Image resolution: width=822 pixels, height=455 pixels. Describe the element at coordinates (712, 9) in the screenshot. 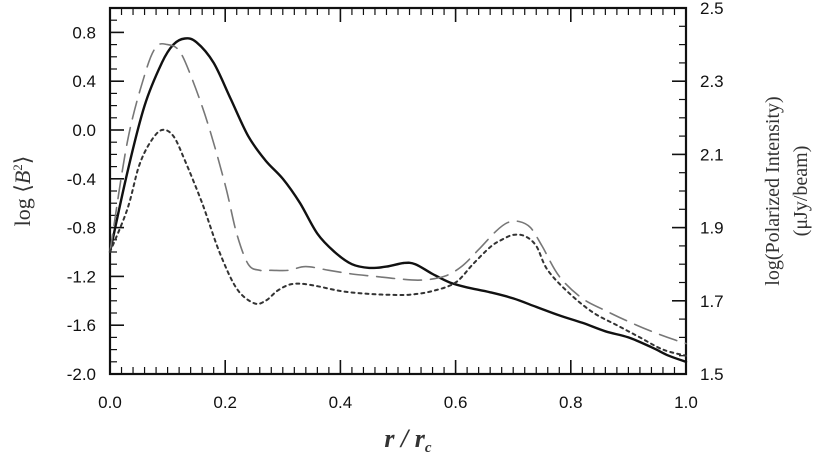

I see `y-right-tick-label: 2.5` at that location.